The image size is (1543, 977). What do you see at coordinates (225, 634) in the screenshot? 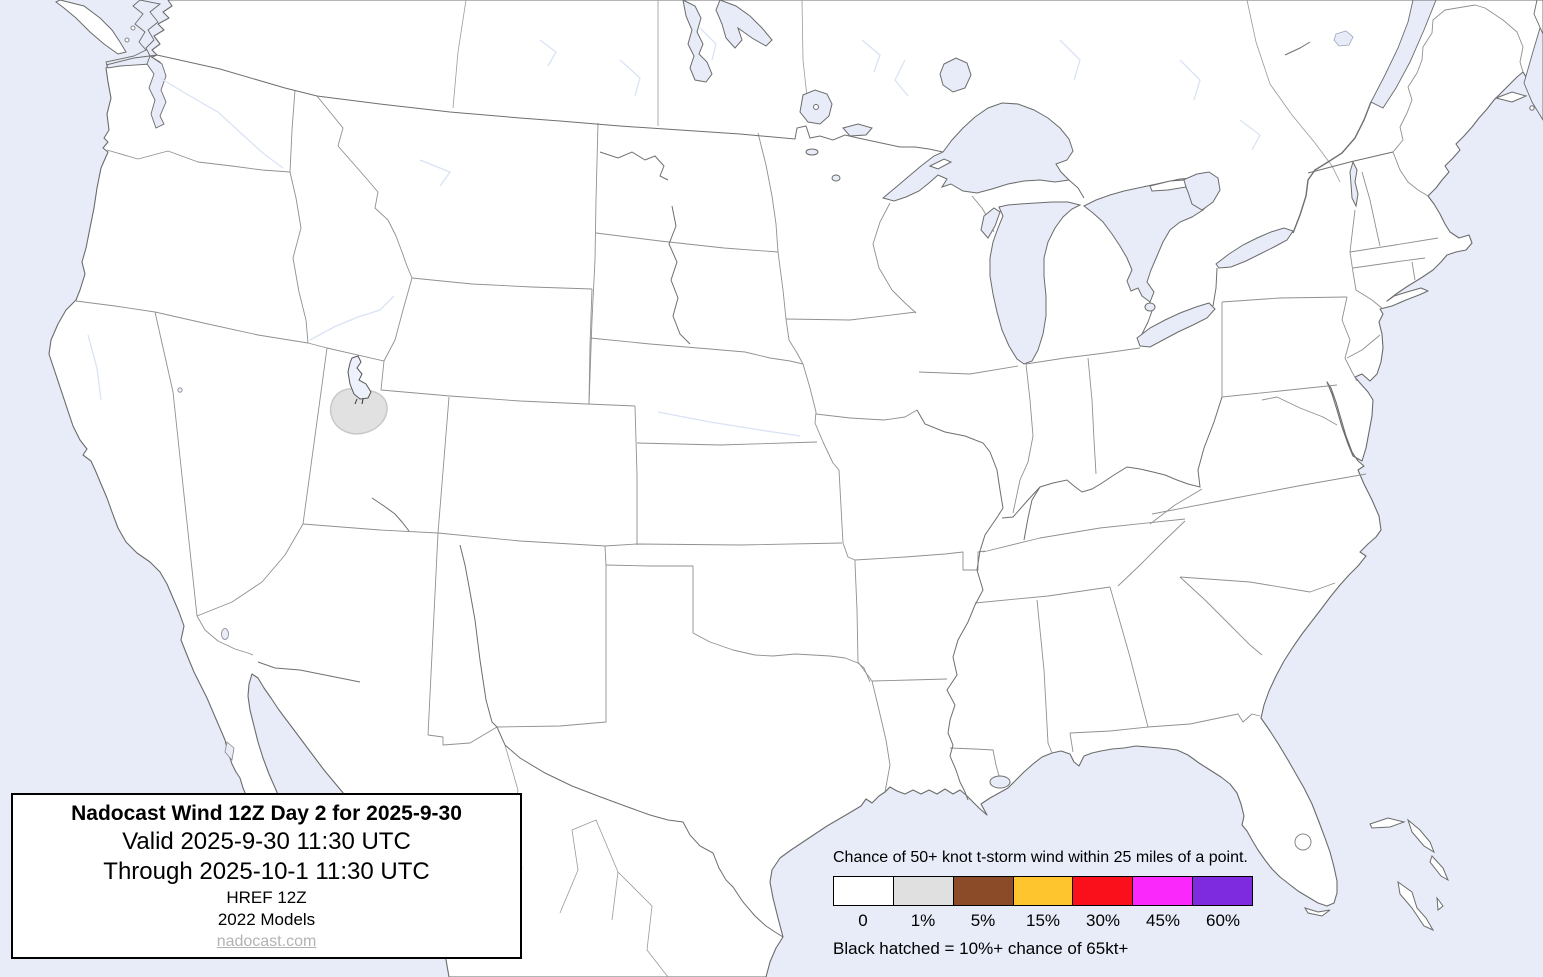
I see `salton-sea` at bounding box center [225, 634].